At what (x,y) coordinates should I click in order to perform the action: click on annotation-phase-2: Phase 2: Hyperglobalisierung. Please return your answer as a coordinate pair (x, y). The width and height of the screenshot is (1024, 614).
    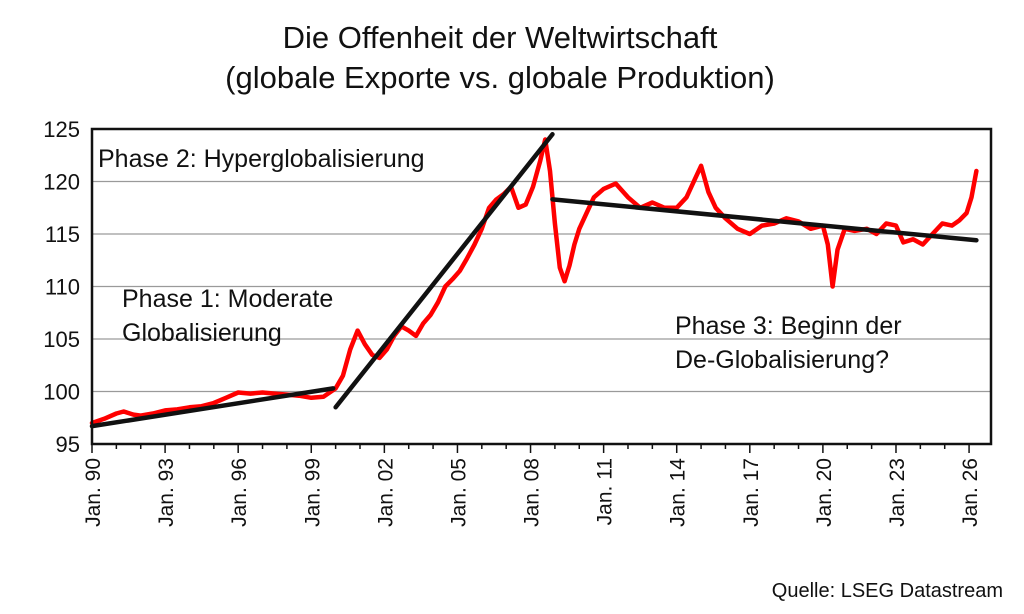
    Looking at the image, I should click on (261, 159).